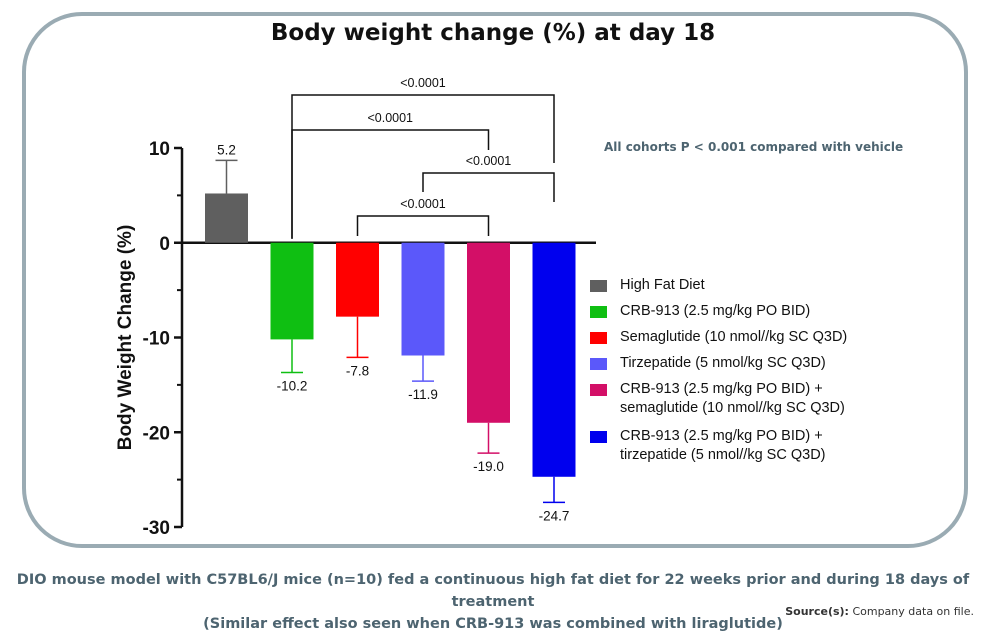 The width and height of the screenshot is (986, 635). What do you see at coordinates (423, 394) in the screenshot?
I see `data-label: -11.9` at bounding box center [423, 394].